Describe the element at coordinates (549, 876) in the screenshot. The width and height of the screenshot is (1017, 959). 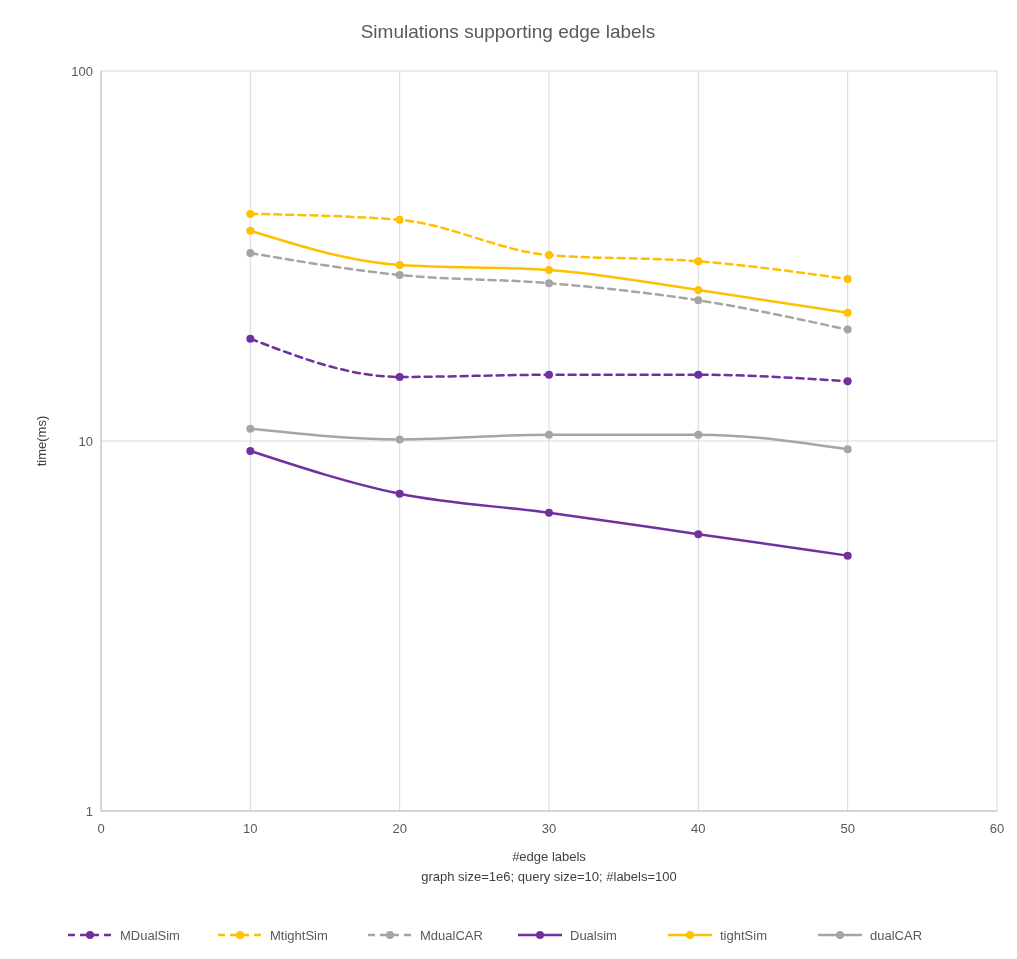
I see `text: graph size=1e6; query size=10; #labels=100` at that location.